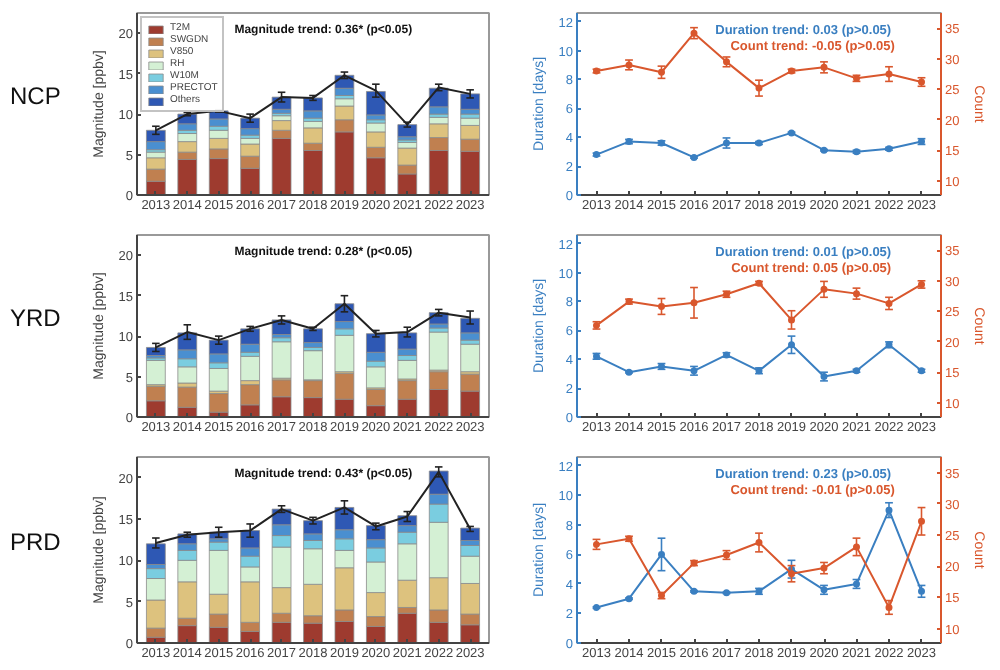 The height and width of the screenshot is (670, 1000). What do you see at coordinates (35, 319) in the screenshot?
I see `text: YRD` at bounding box center [35, 319].